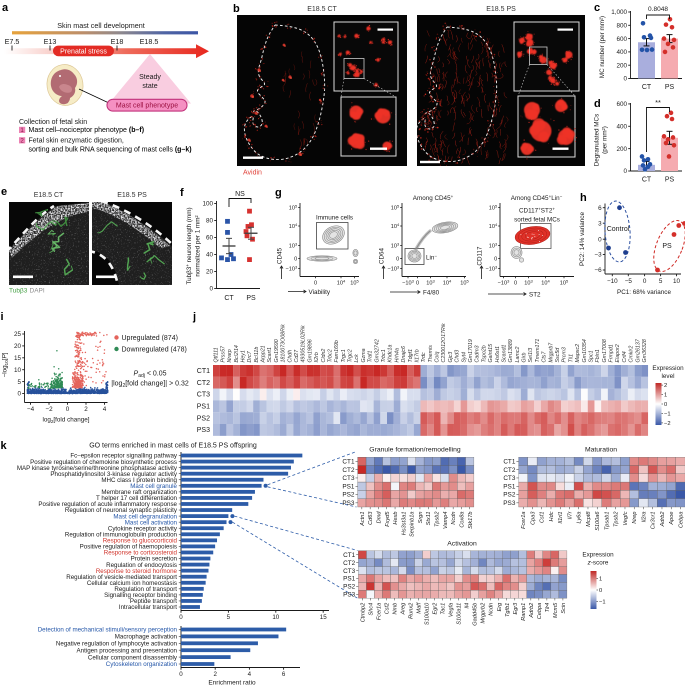  What do you see at coordinates (121, 577) in the screenshot?
I see `svg-text:Regulation of vesicle-mediated: Regulation of vesicle-mediated transport` at bounding box center [121, 577].